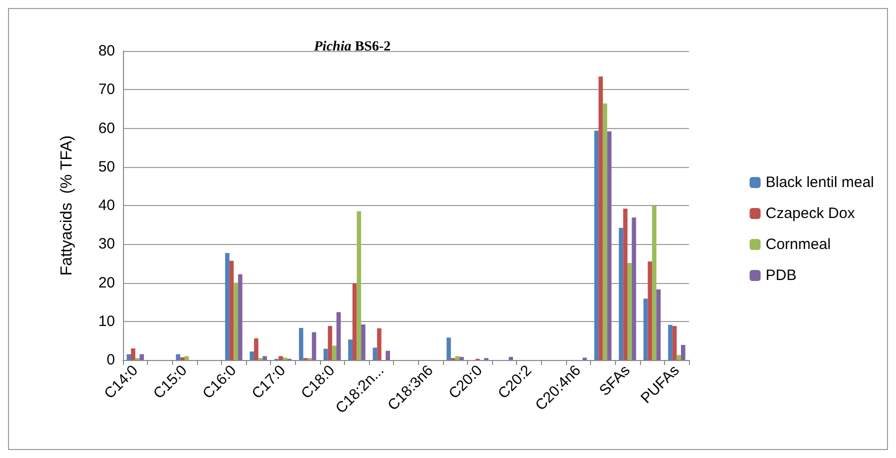 The image size is (896, 458). What do you see at coordinates (798, 244) in the screenshot?
I see `legend-label: Cornmeal` at bounding box center [798, 244].